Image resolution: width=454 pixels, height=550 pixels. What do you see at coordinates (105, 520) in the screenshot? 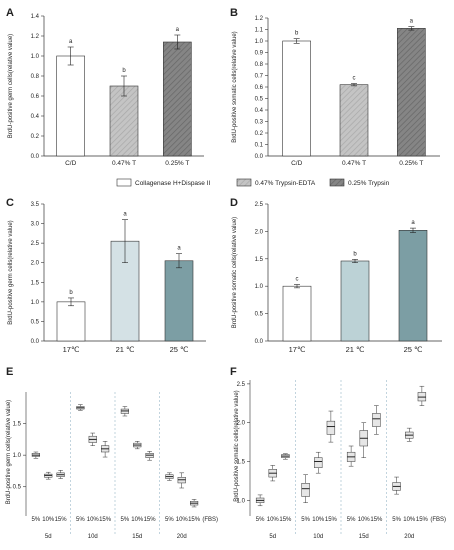
I see `subcategory-label-e-1-2: 15%` at bounding box center [105, 520].